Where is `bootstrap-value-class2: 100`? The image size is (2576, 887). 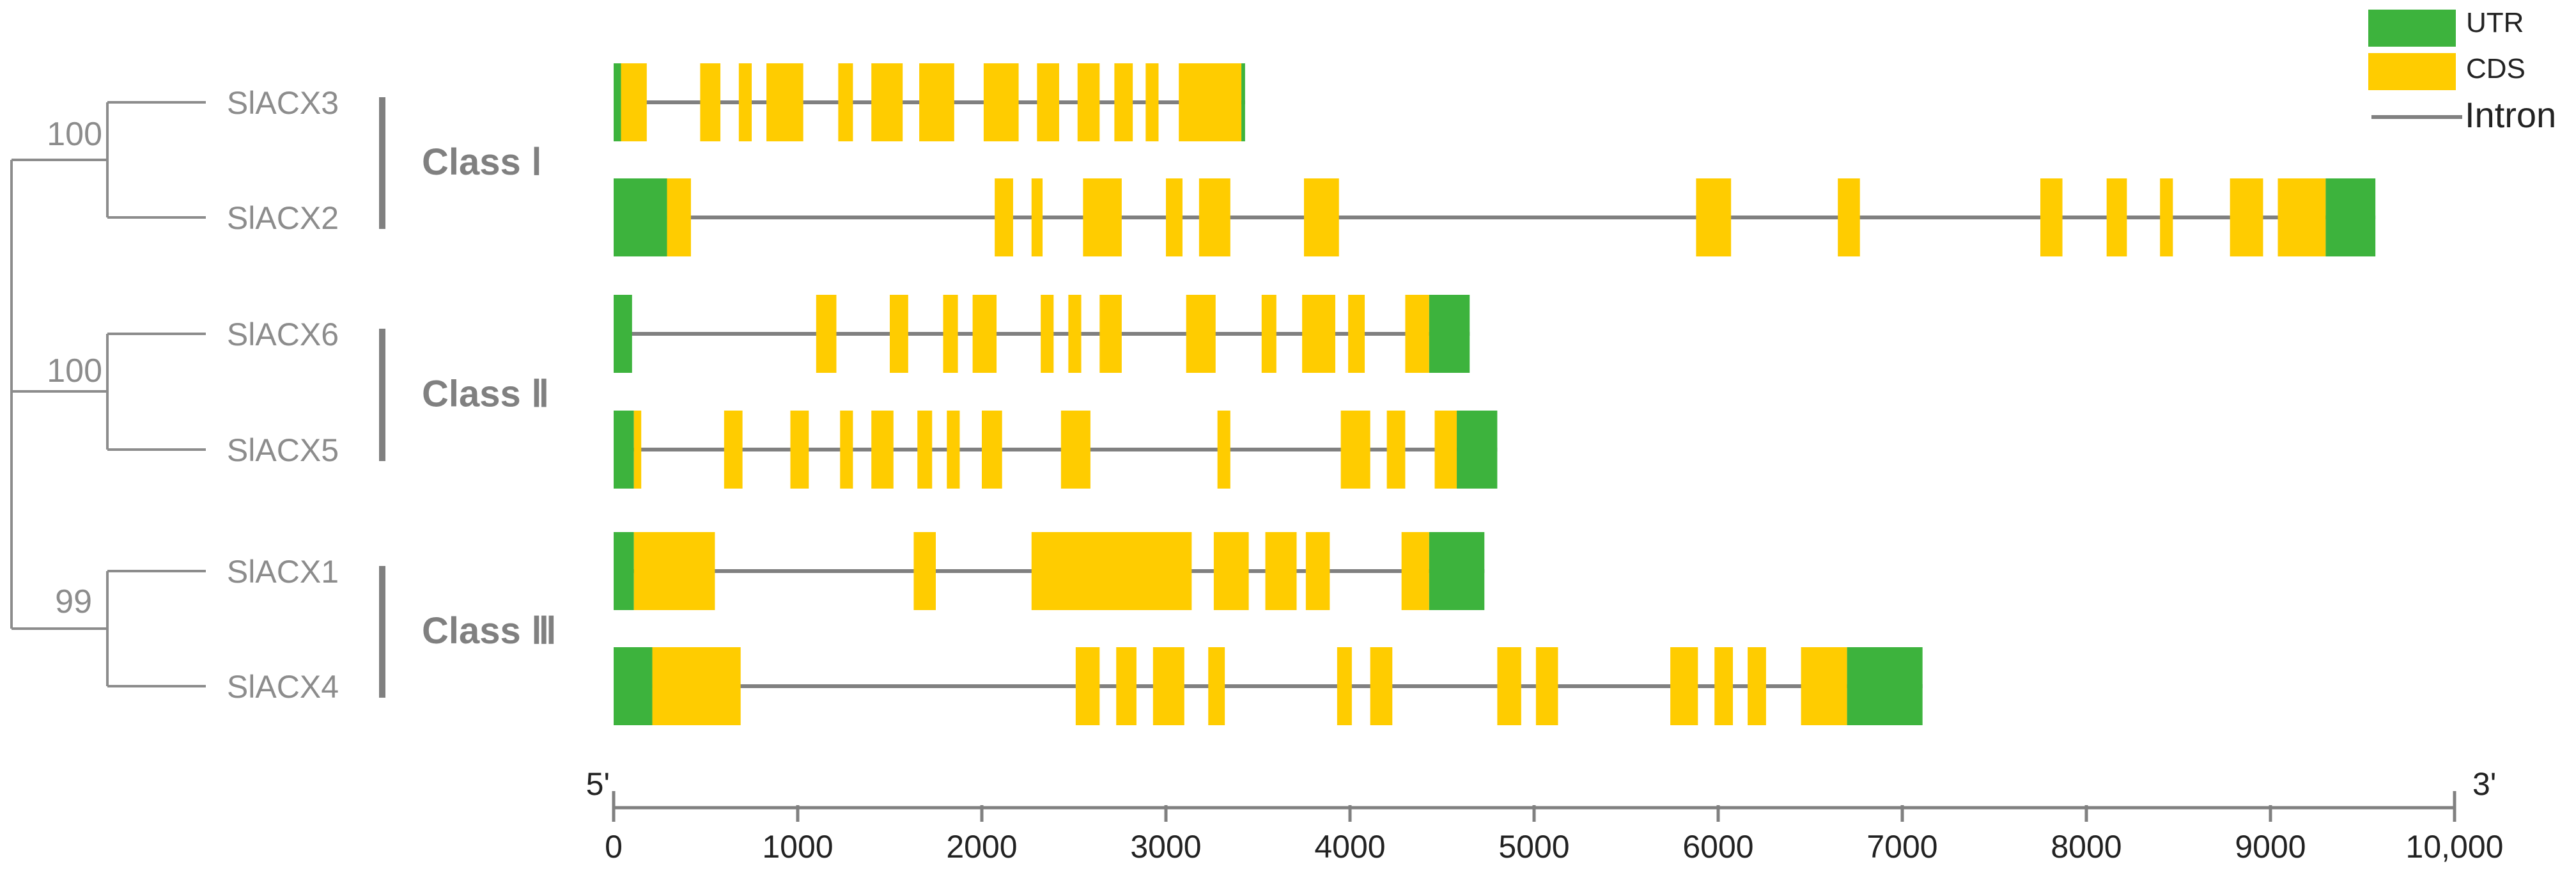
bootstrap-value-class2: 100 is located at coordinates (74, 370).